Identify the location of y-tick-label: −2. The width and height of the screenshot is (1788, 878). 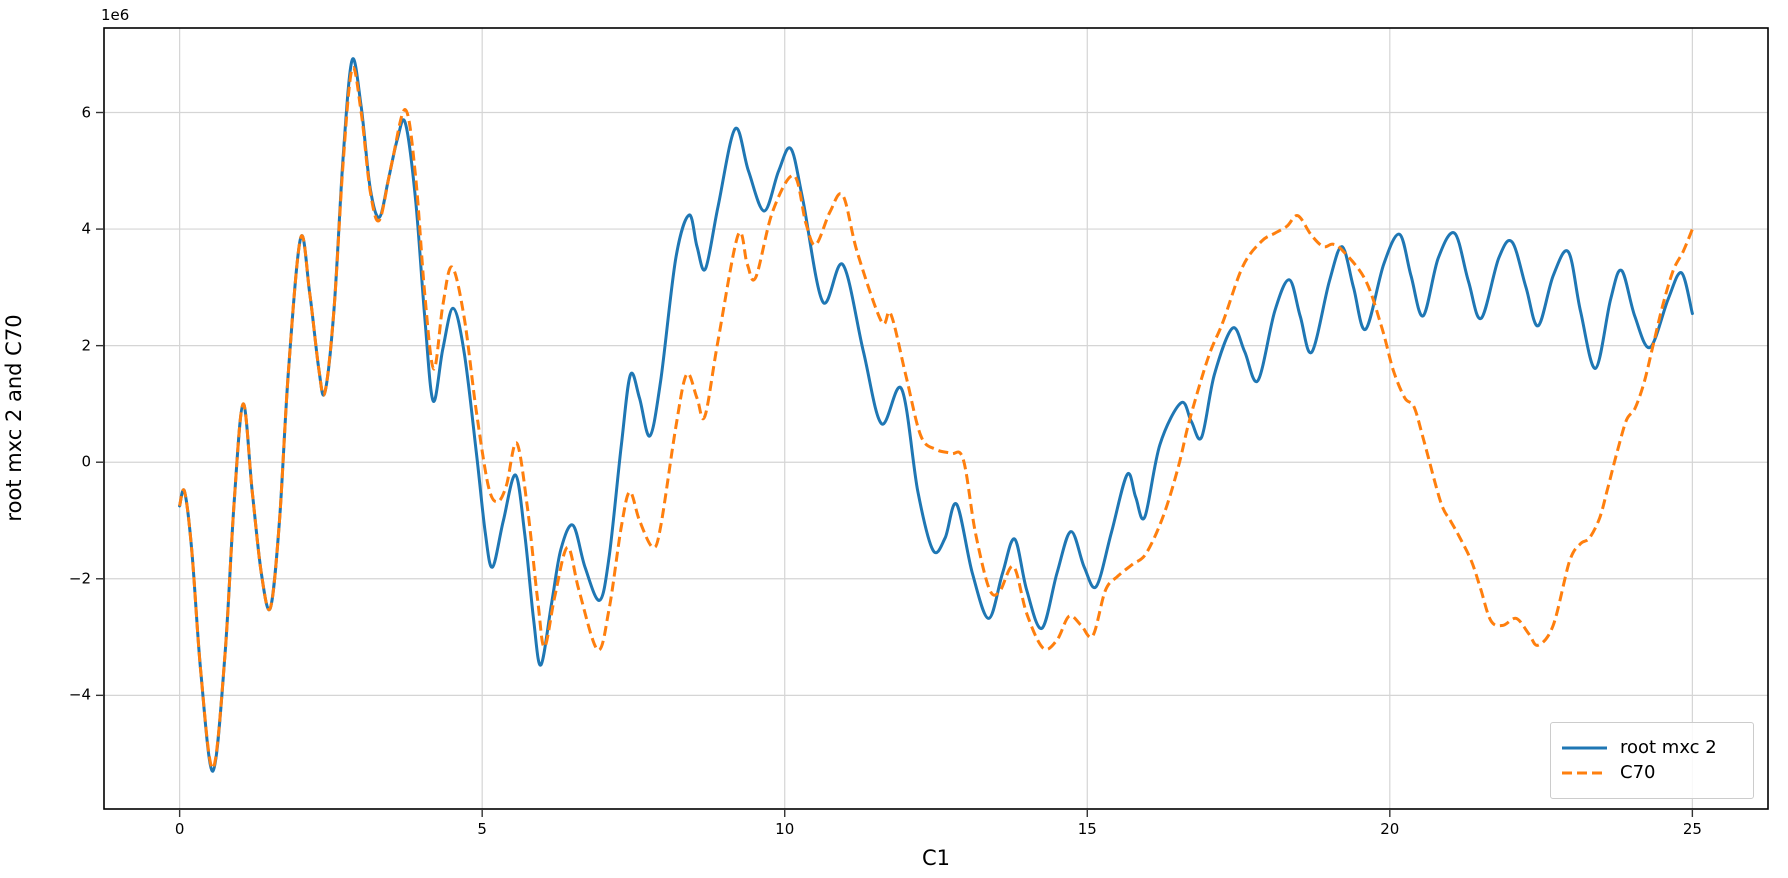
(79, 578).